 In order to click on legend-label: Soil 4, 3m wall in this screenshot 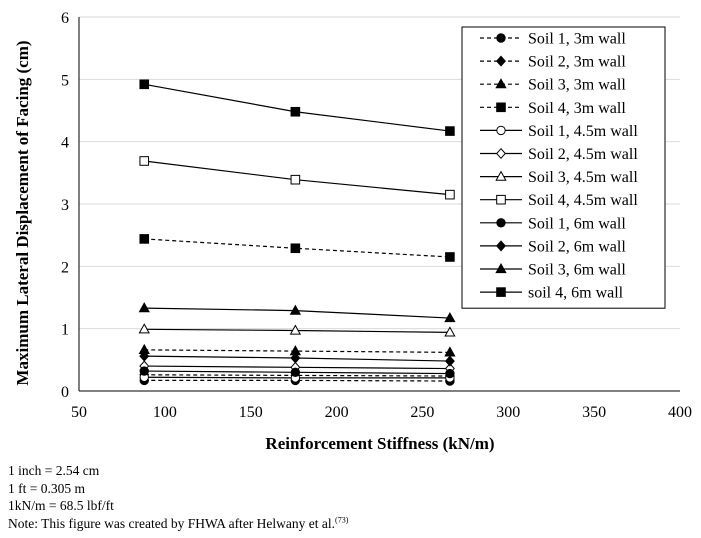, I will do `click(577, 108)`.